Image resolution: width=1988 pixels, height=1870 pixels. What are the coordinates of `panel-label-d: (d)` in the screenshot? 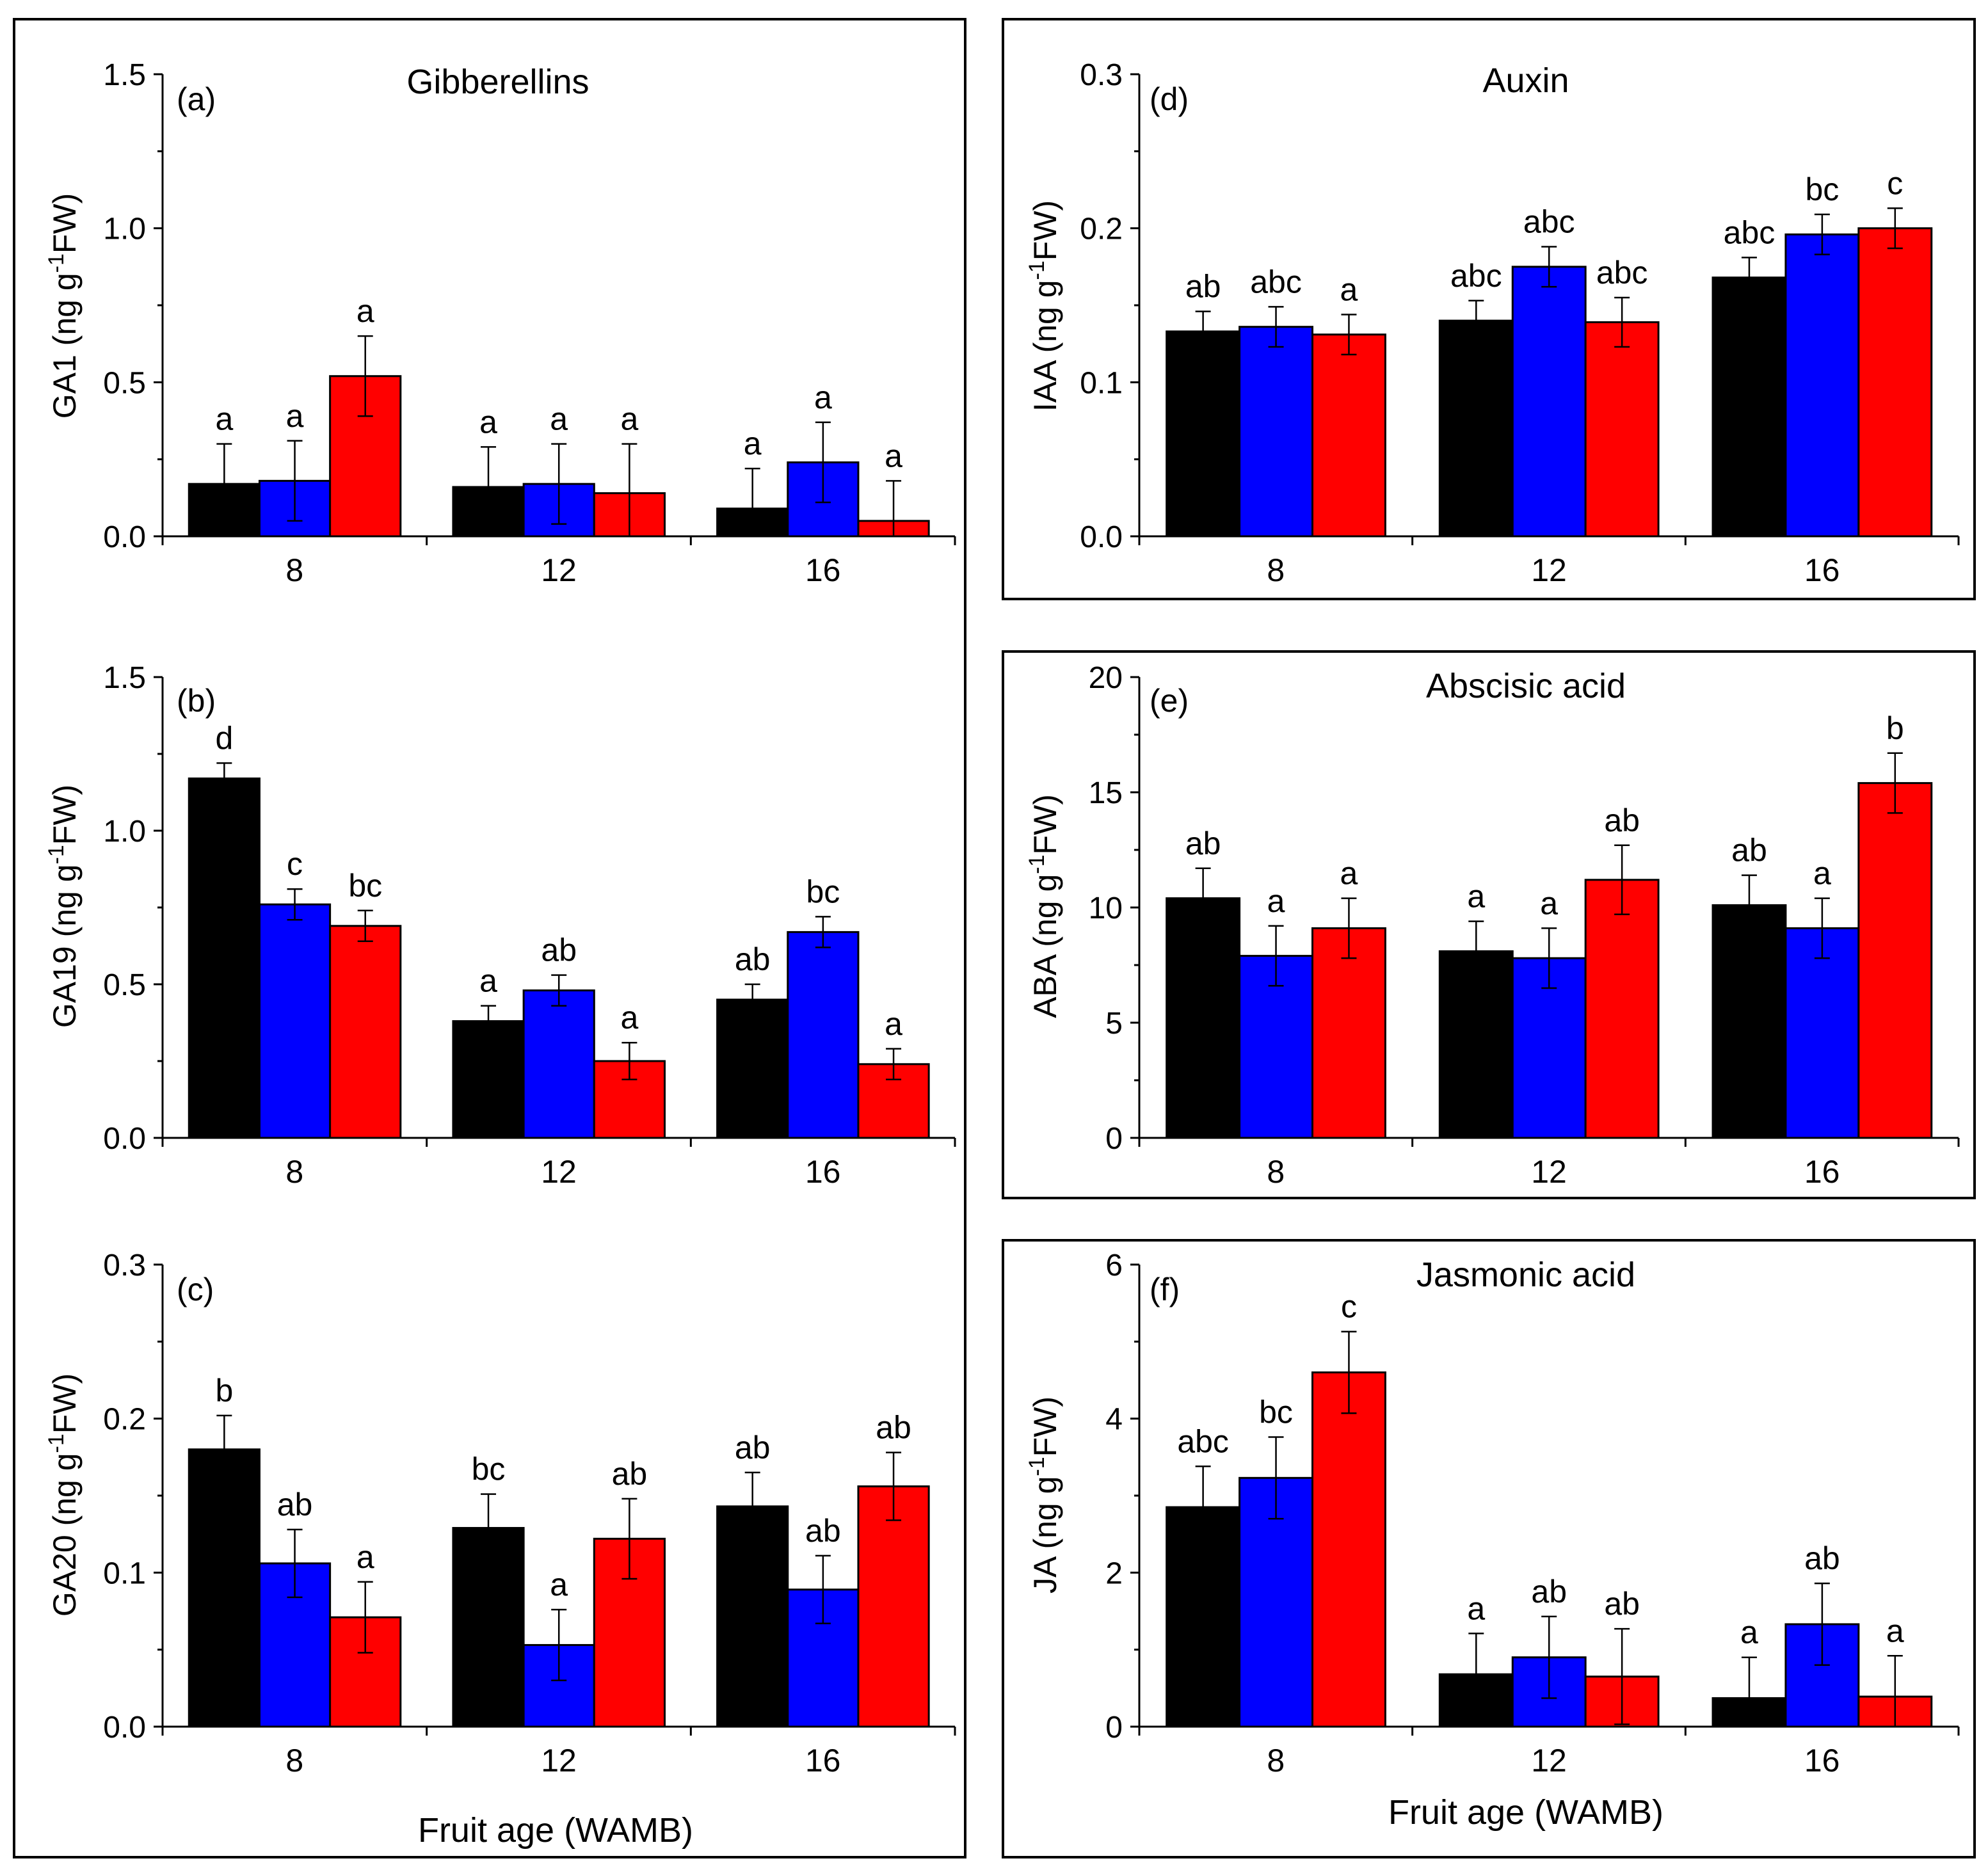 It's located at (1169, 99).